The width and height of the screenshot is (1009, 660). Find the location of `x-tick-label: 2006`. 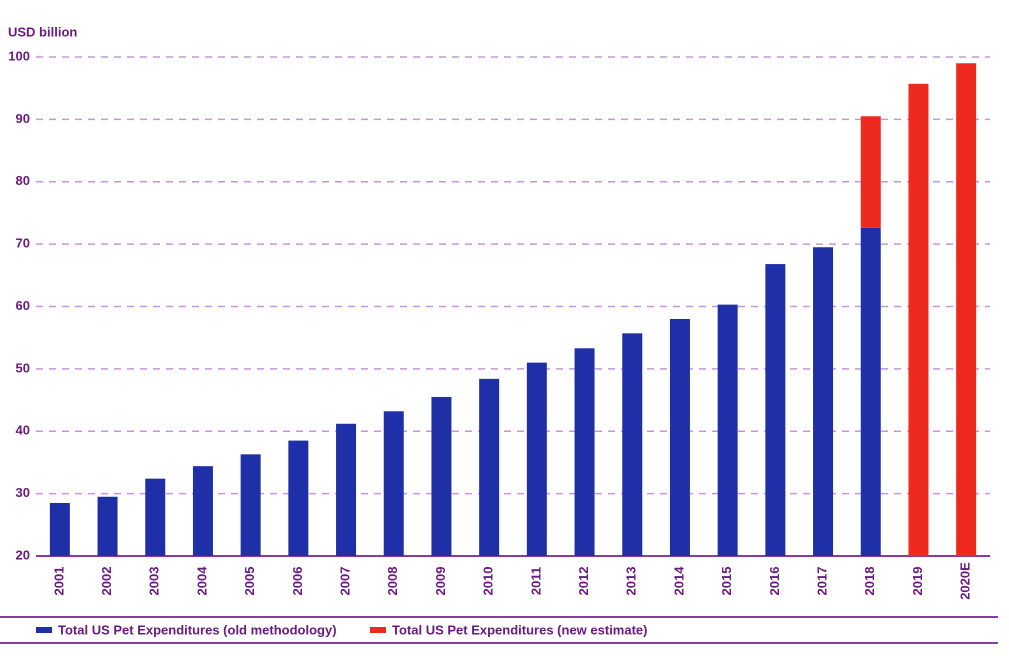

x-tick-label: 2006 is located at coordinates (297, 581).